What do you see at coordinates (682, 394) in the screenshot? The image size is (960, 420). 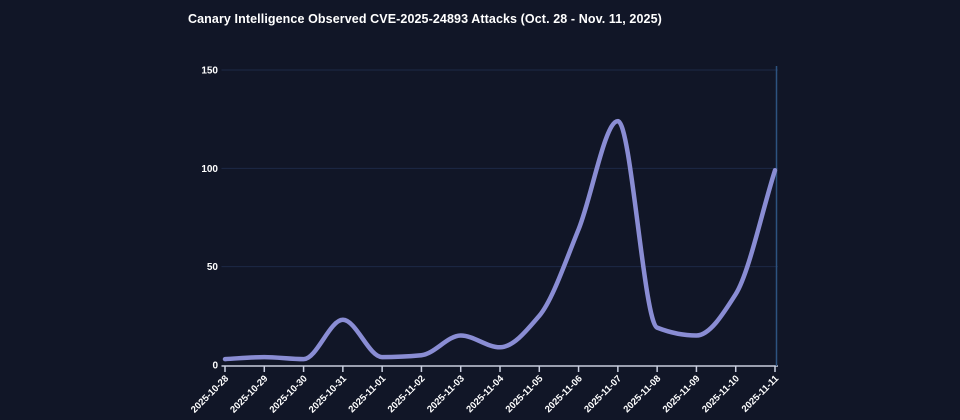 I see `x-axis-label: 2025-11-09` at bounding box center [682, 394].